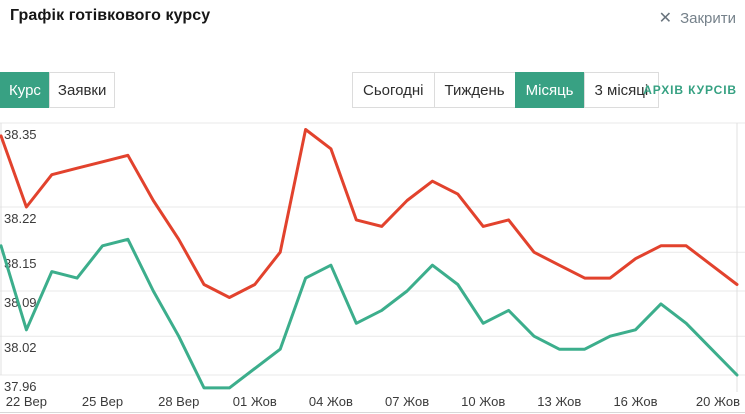 Image resolution: width=745 pixels, height=414 pixels. What do you see at coordinates (474, 90) in the screenshot?
I see `period-week-button: Тиждень` at bounding box center [474, 90].